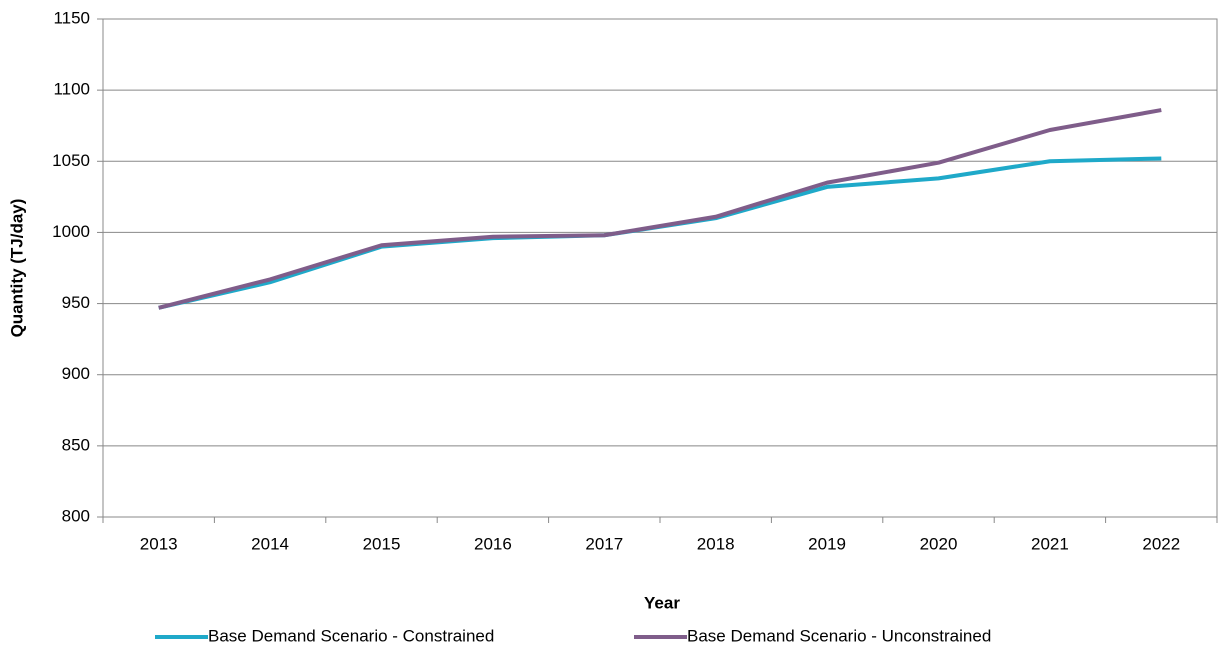 Image resolution: width=1218 pixels, height=651 pixels. I want to click on x-tick-label: 2013, so click(159, 543).